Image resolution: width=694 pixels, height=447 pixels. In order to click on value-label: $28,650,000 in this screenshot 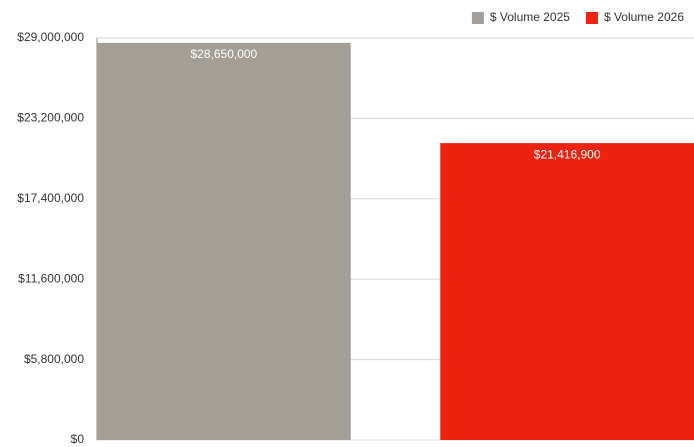, I will do `click(223, 54)`.